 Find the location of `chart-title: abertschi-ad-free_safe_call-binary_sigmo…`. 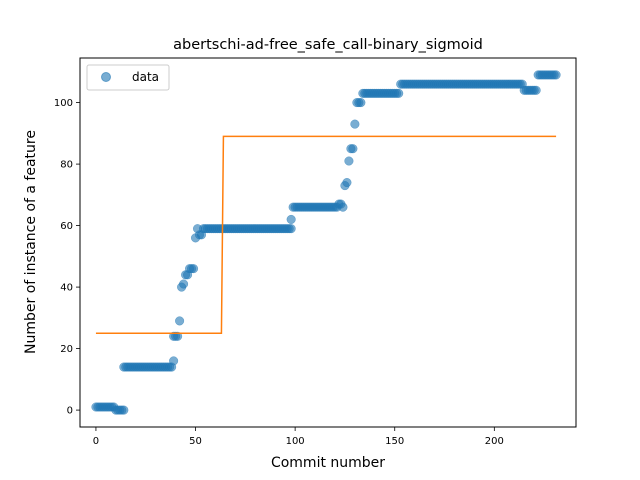

chart-title: abertschi-ad-free_safe_call-binary_sigmo… is located at coordinates (328, 45).